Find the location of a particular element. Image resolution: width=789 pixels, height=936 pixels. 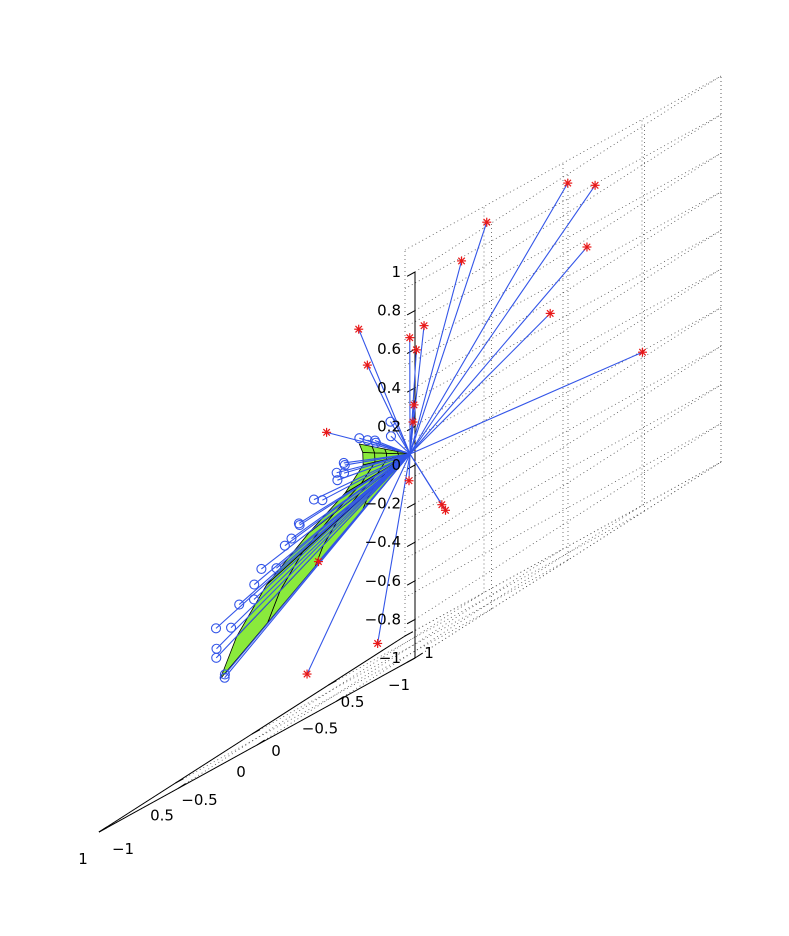

y-tick-label: 0.5 is located at coordinates (353, 702).